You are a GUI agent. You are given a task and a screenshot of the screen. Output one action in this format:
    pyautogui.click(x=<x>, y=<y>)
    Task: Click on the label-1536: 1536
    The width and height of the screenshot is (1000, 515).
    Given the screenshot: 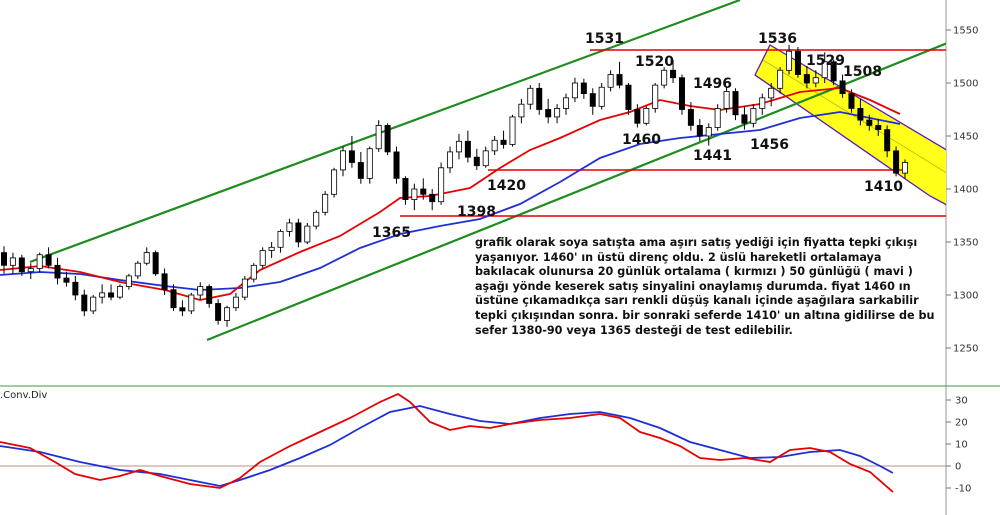 What is the action you would take?
    pyautogui.click(x=777, y=39)
    